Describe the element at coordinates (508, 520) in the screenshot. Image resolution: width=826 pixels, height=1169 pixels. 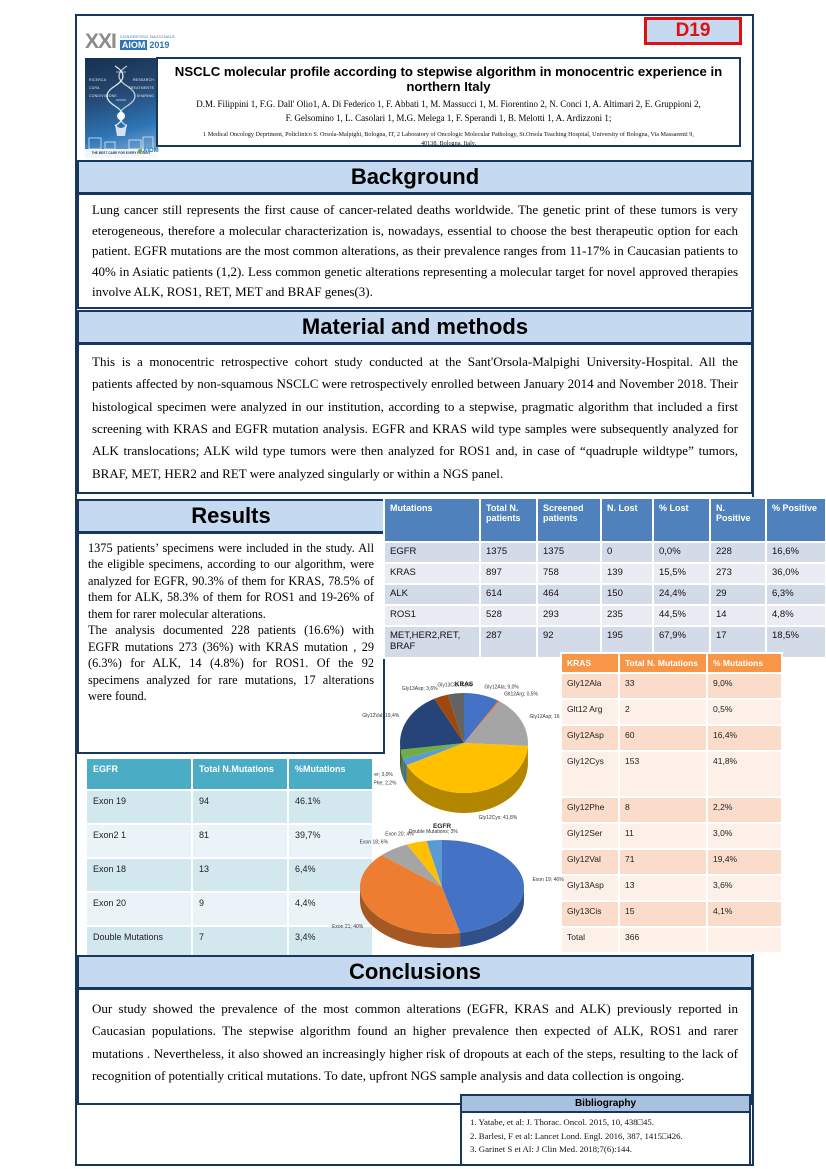
I see `column-header: Total N. patients` at that location.